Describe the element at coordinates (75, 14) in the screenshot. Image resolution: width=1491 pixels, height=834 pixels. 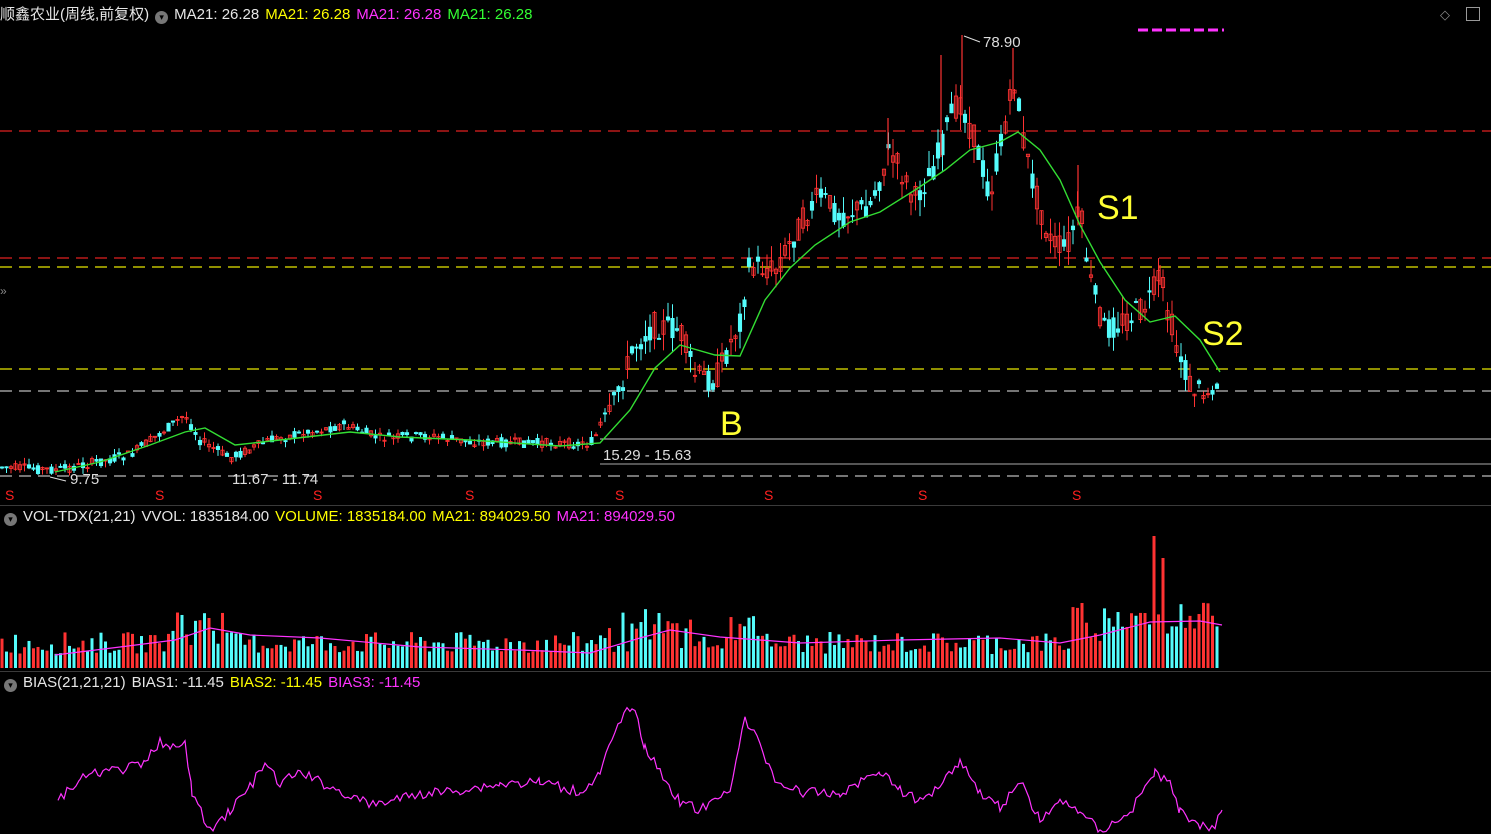
I see `stock-title: 顺鑫农业(周线,前复权)` at that location.